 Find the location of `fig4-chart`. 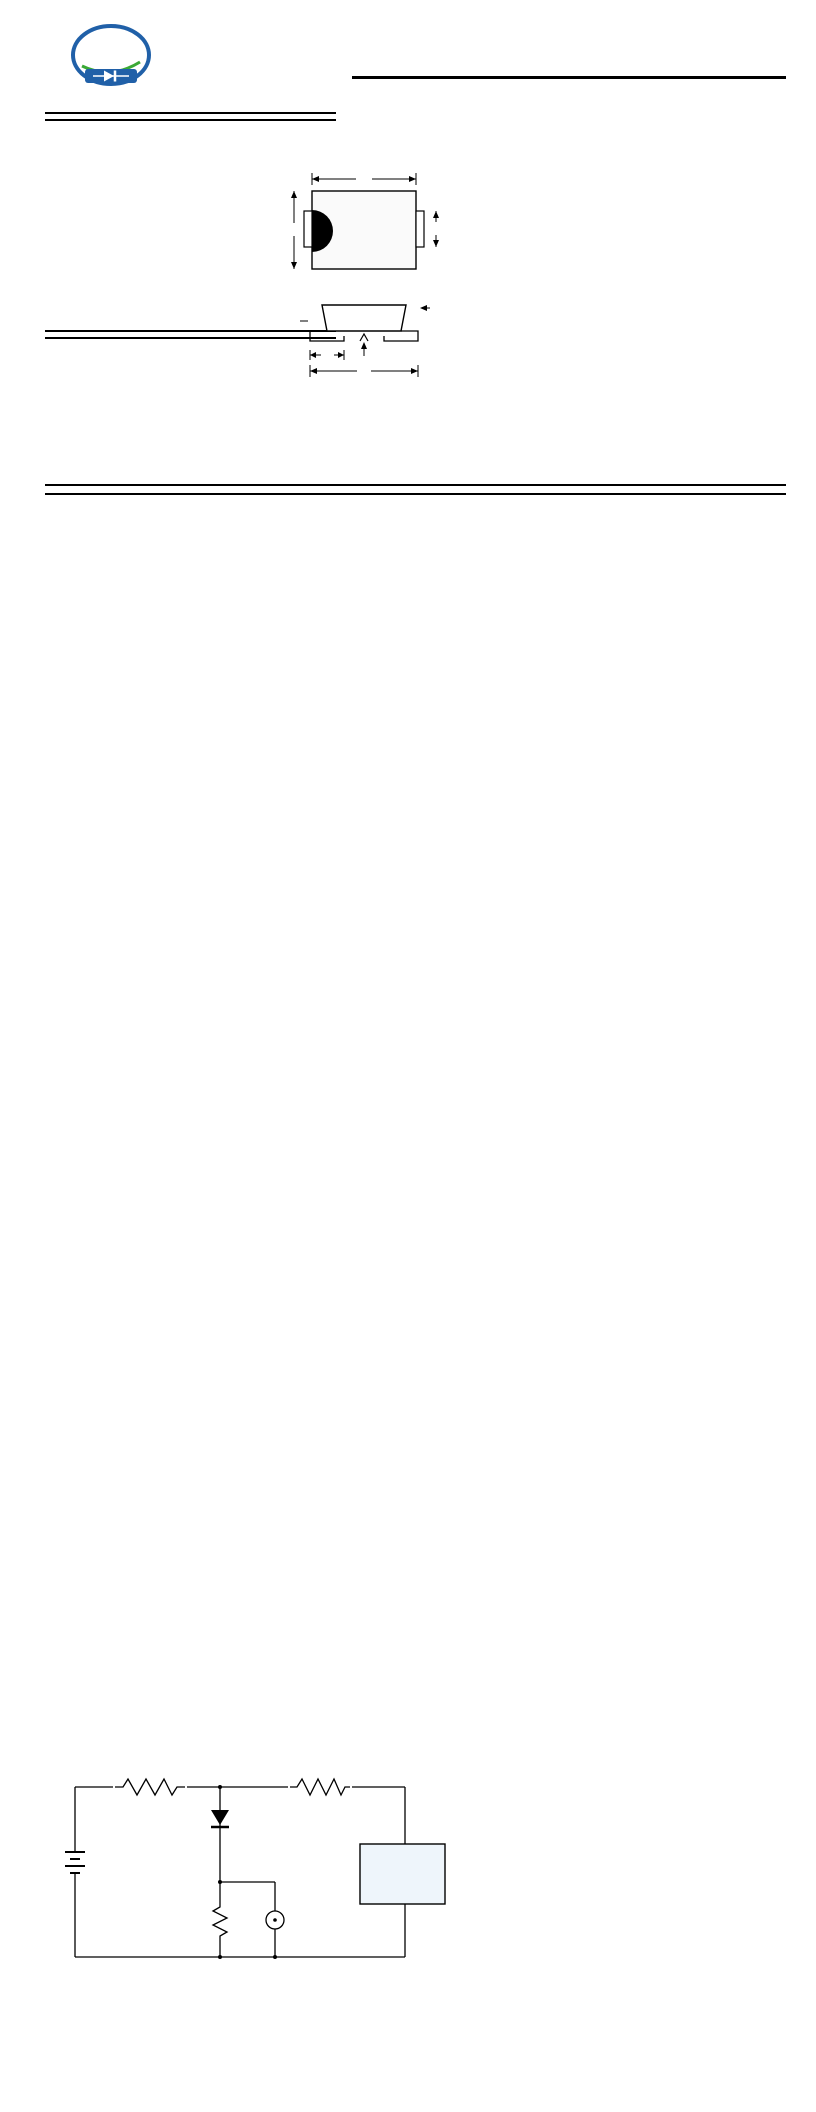

fig4-chart is located at coordinates (530, 1480).